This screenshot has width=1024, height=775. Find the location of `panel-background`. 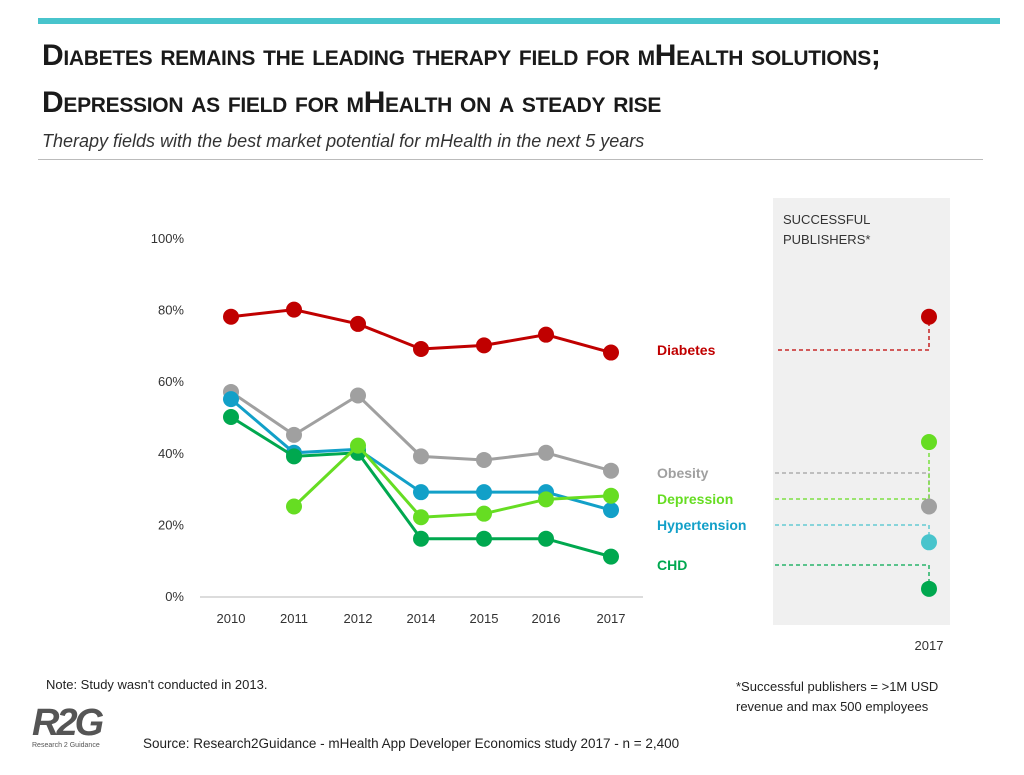

panel-background is located at coordinates (861, 411).